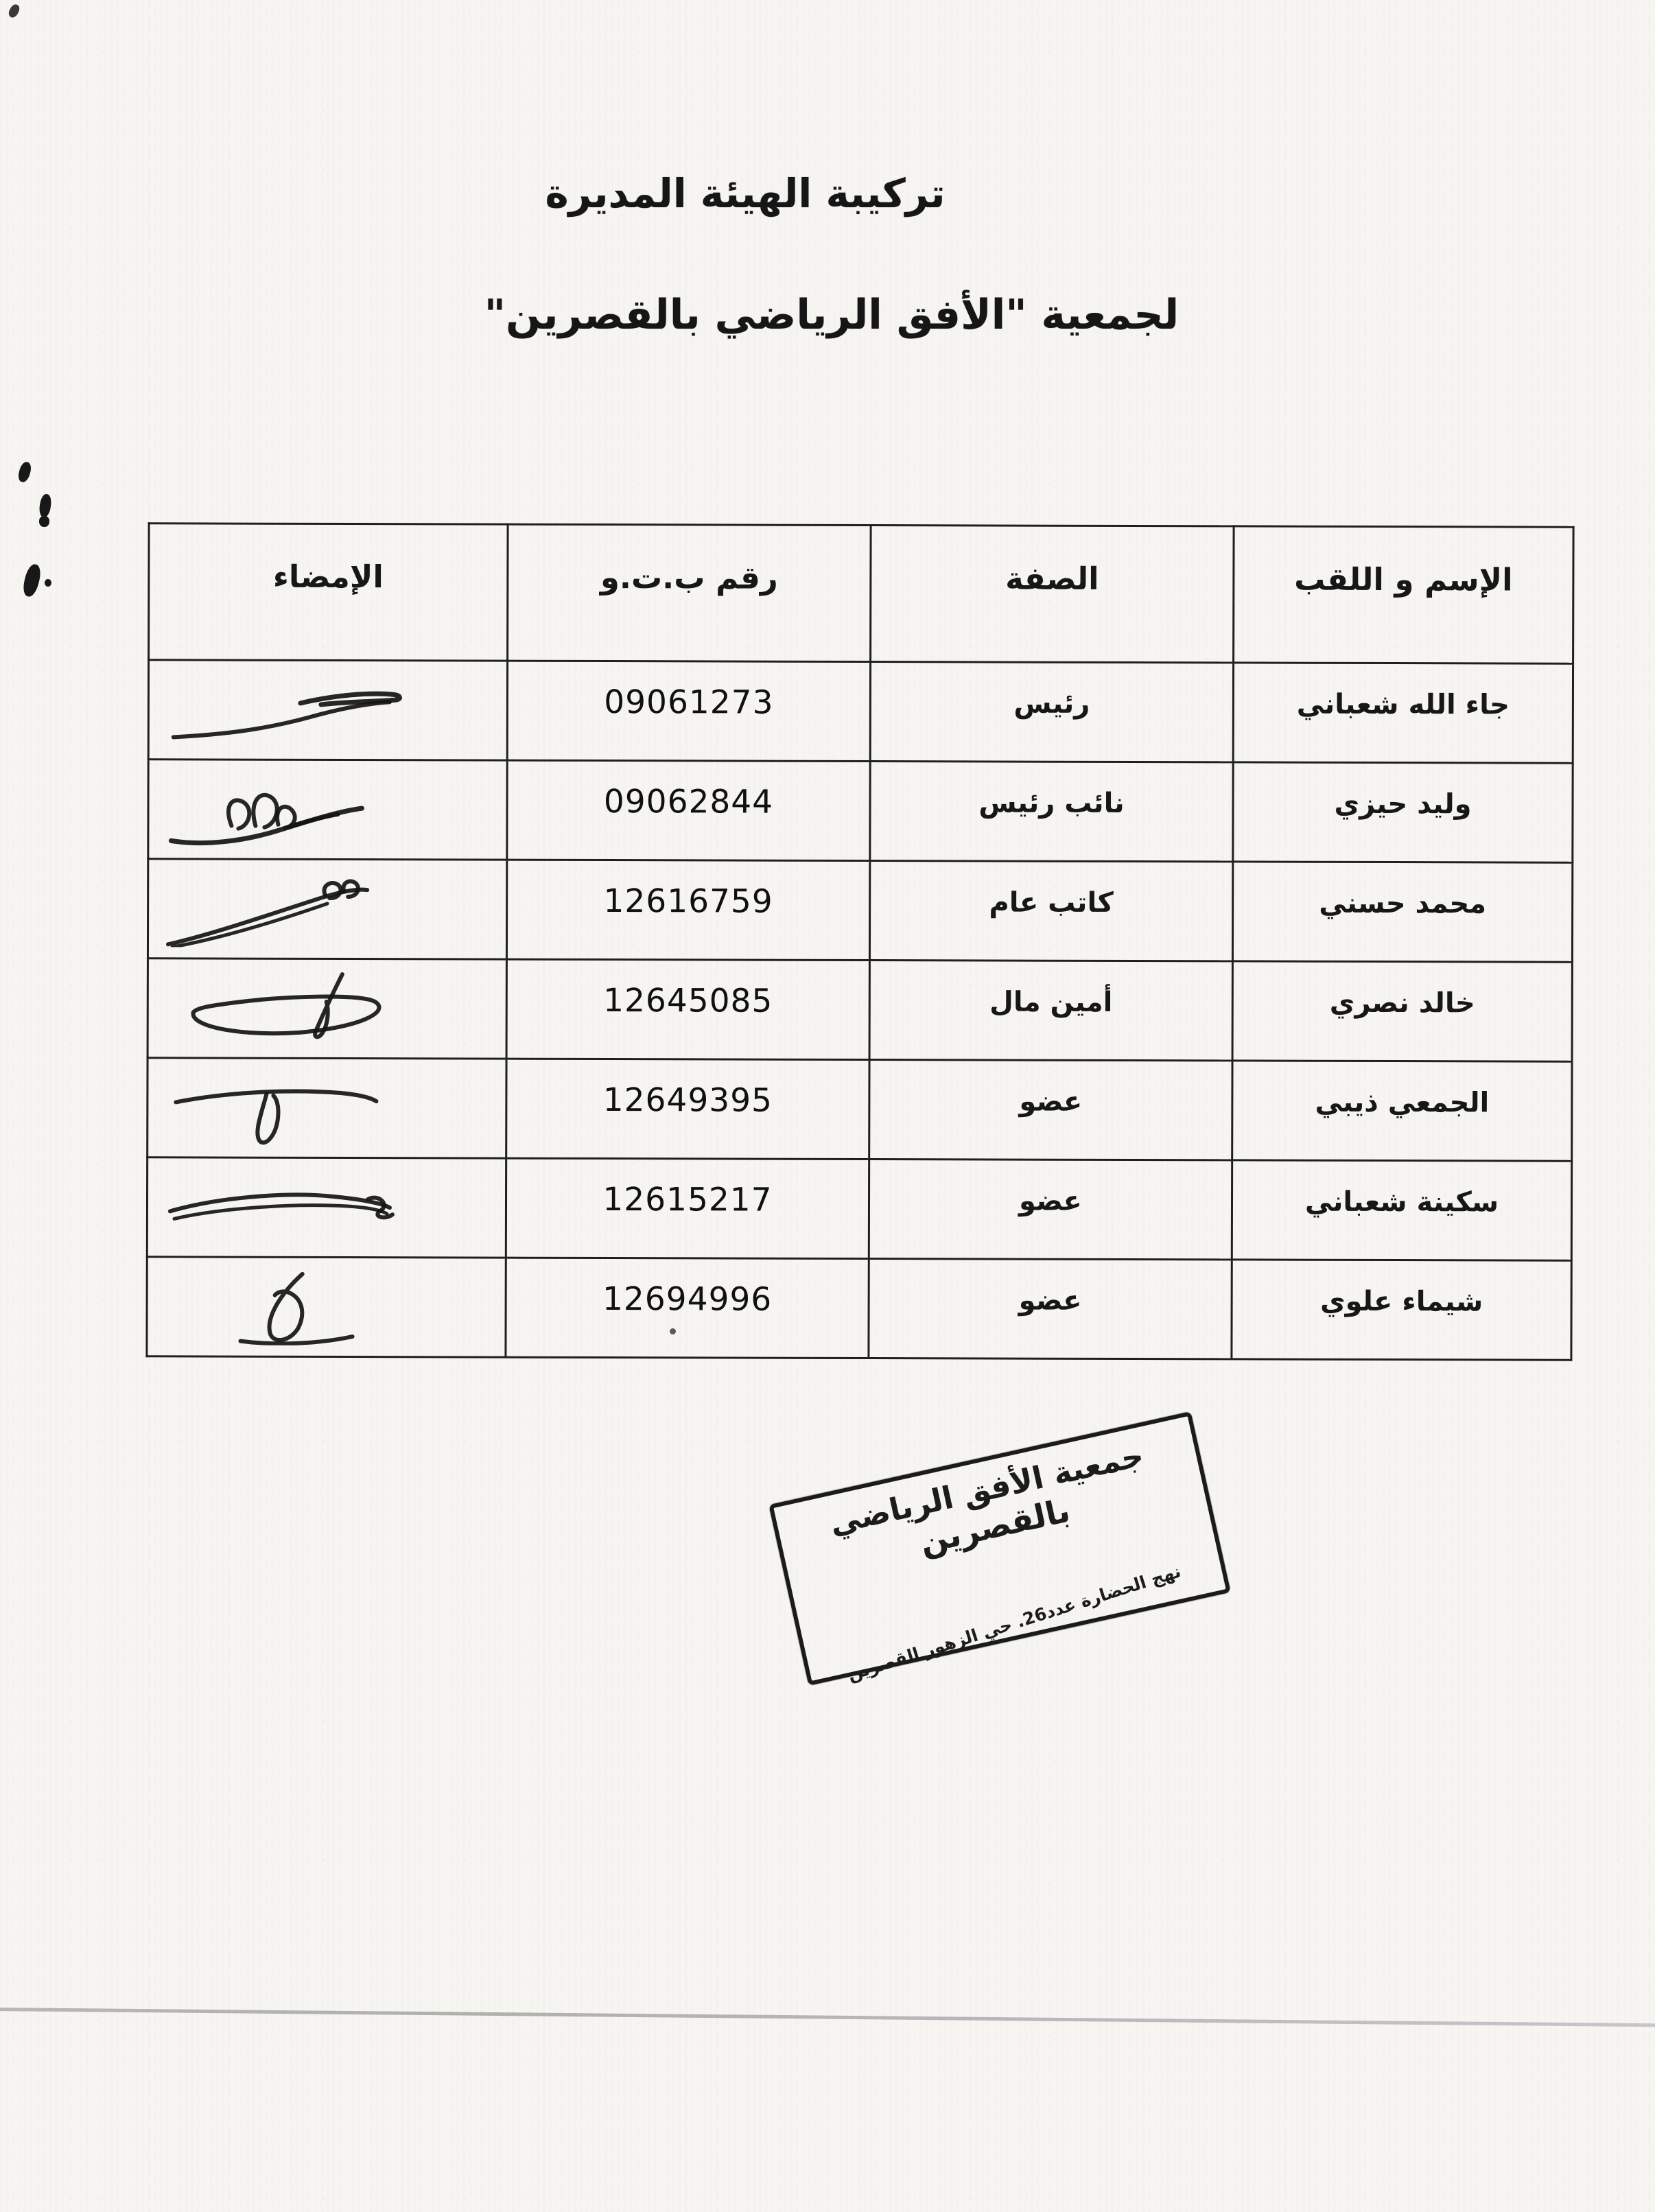  I want to click on table-header-row: الإسم و اللقب الصفة رقم ب.ت.و الإمضاء, so click(861, 593).